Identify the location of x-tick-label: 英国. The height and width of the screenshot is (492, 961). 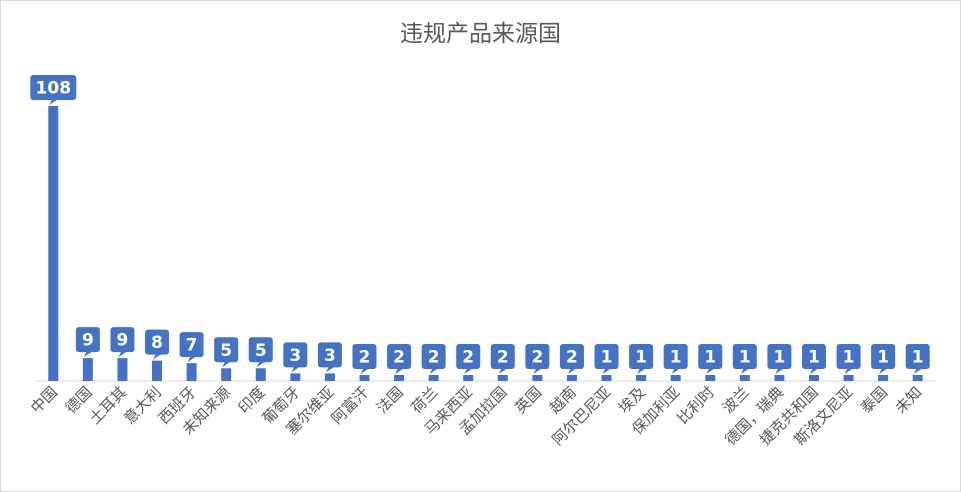
(528, 400).